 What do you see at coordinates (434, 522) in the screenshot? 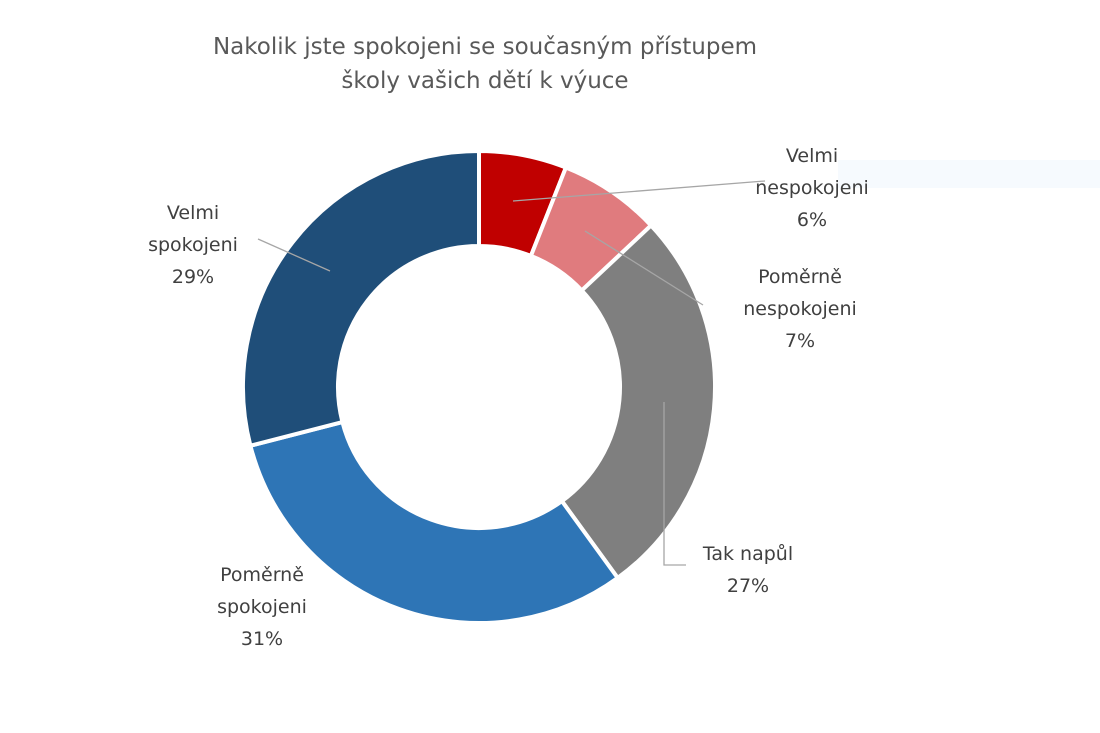
I see `donut-slice-pomerne-spokojeni` at bounding box center [434, 522].